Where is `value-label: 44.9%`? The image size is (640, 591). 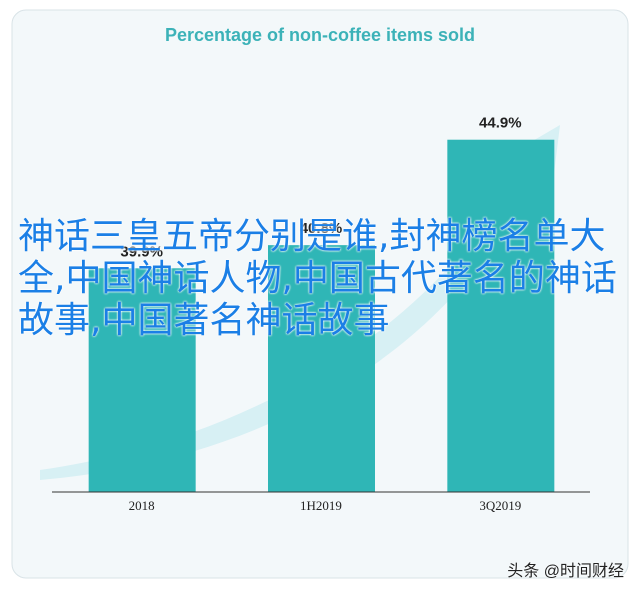
value-label: 44.9% is located at coordinates (500, 123).